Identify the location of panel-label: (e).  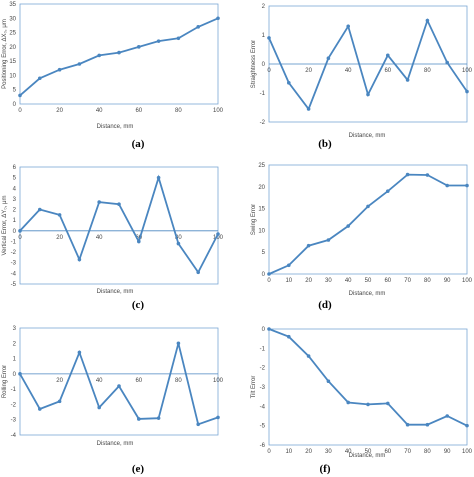
(138, 469).